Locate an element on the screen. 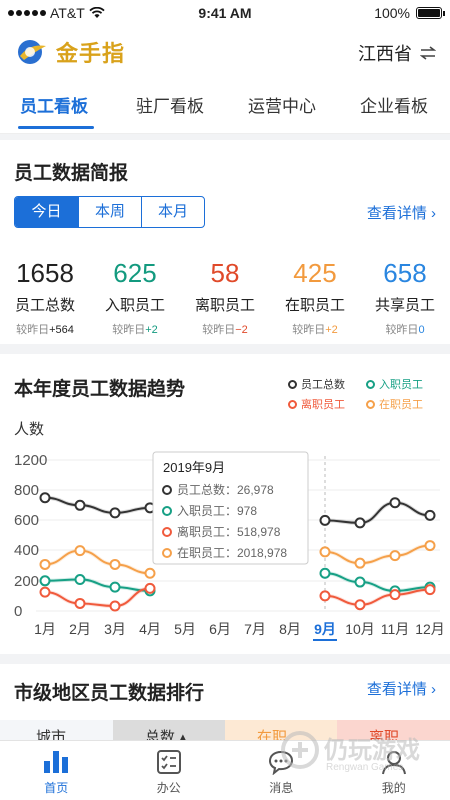  brief-detail-link: 查看详情 › is located at coordinates (401, 212).